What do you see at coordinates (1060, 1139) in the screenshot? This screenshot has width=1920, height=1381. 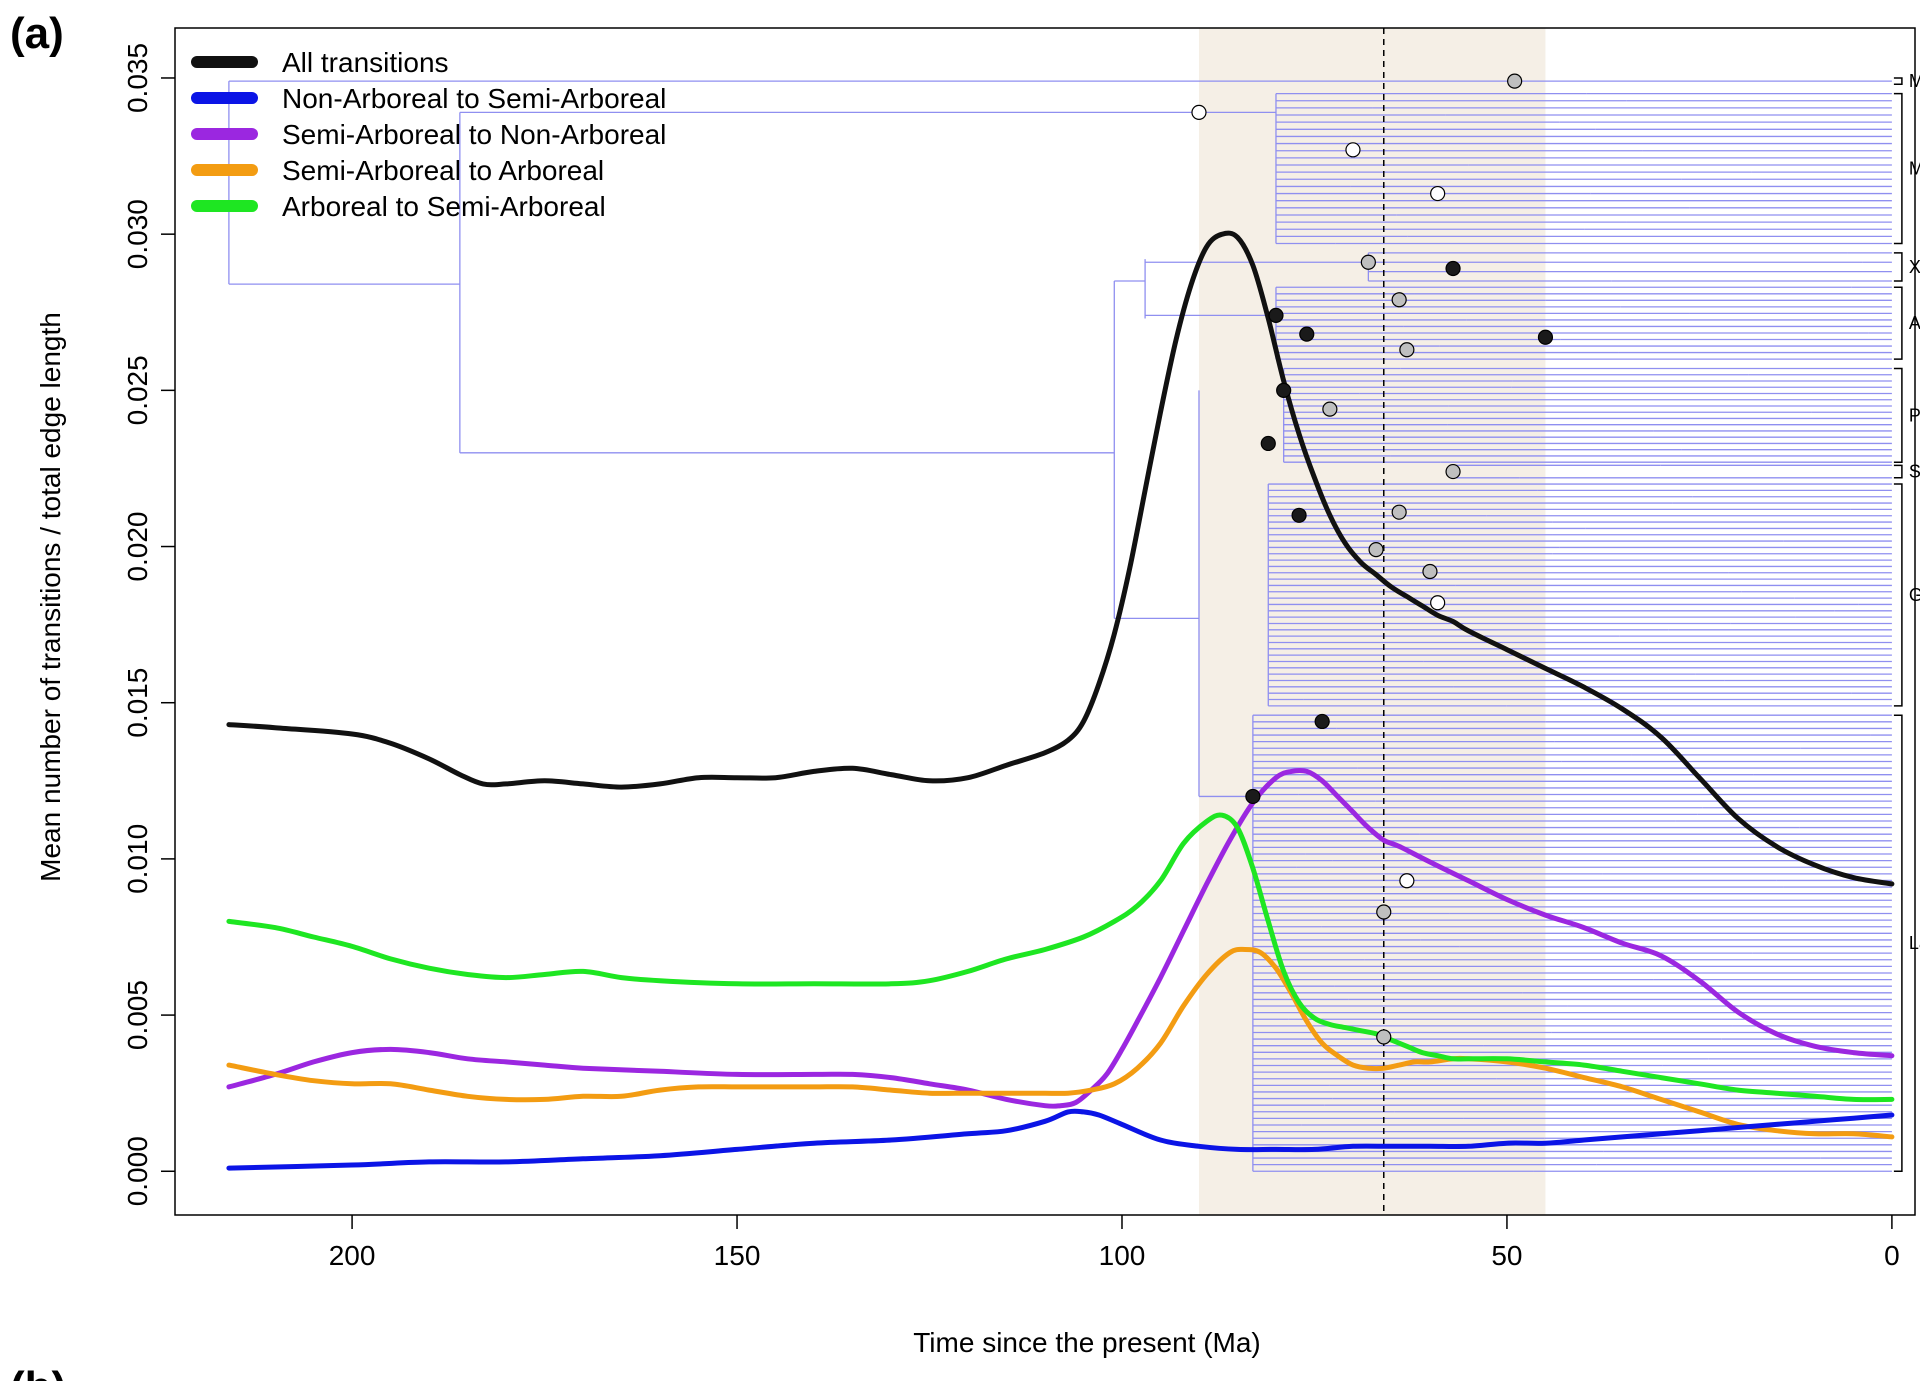 I see `series-line-non-arboreal-to-semi-arboreal` at bounding box center [1060, 1139].